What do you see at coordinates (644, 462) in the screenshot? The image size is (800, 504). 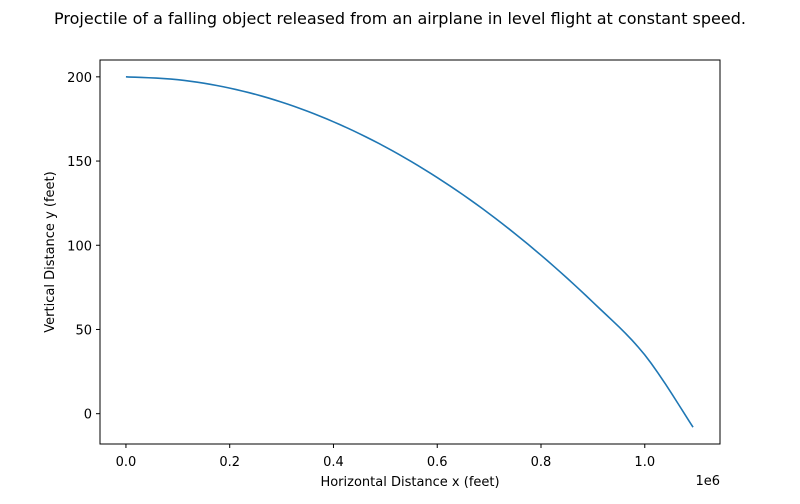 I see `x-tick-label: 1.0` at bounding box center [644, 462].